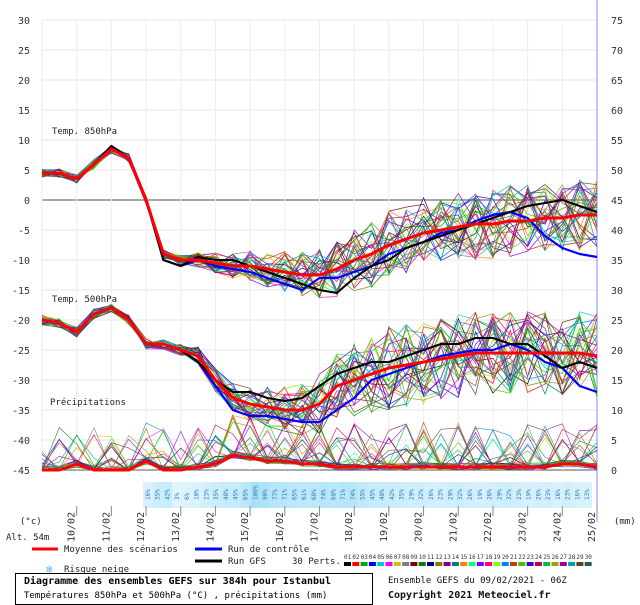  What do you see at coordinates (21, 261) in the screenshot?
I see `y-tick-label: -10` at bounding box center [21, 261].